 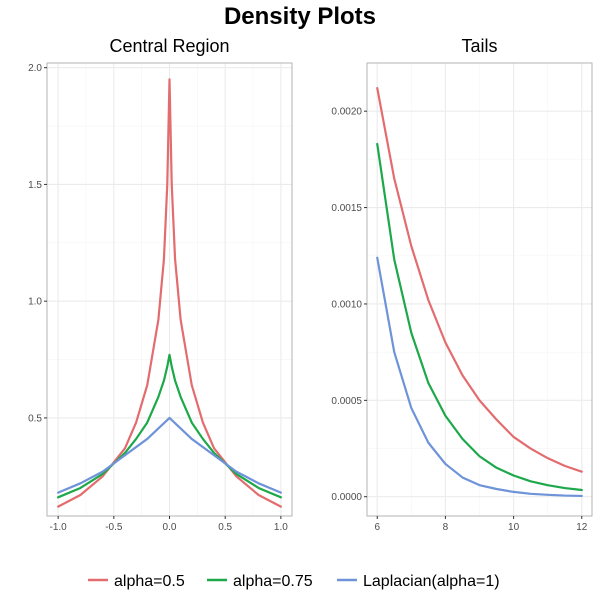 I want to click on x-tick-label: 6, so click(x=377, y=527).